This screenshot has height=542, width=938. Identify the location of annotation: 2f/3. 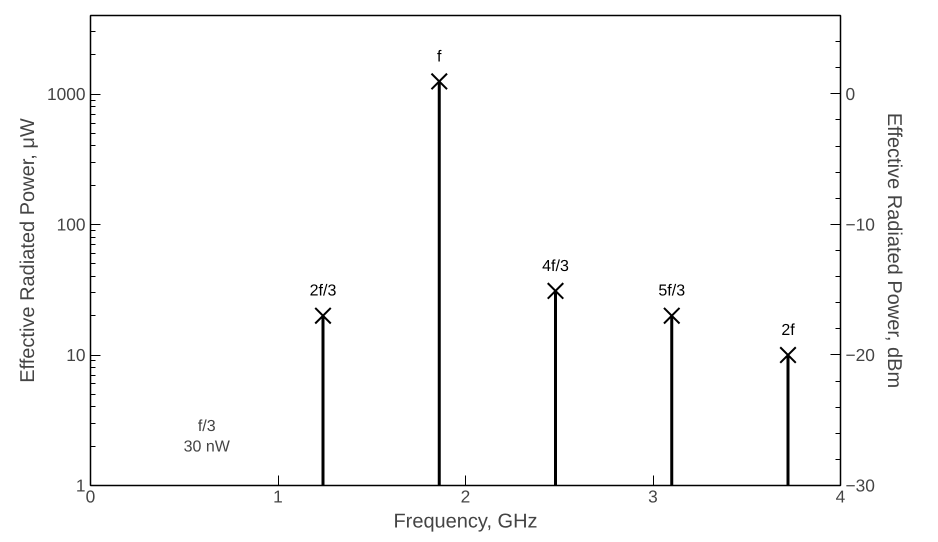
(323, 291).